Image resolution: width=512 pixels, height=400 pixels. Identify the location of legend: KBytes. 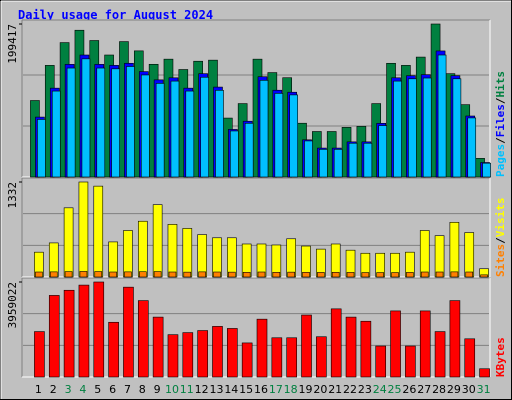
(500, 357).